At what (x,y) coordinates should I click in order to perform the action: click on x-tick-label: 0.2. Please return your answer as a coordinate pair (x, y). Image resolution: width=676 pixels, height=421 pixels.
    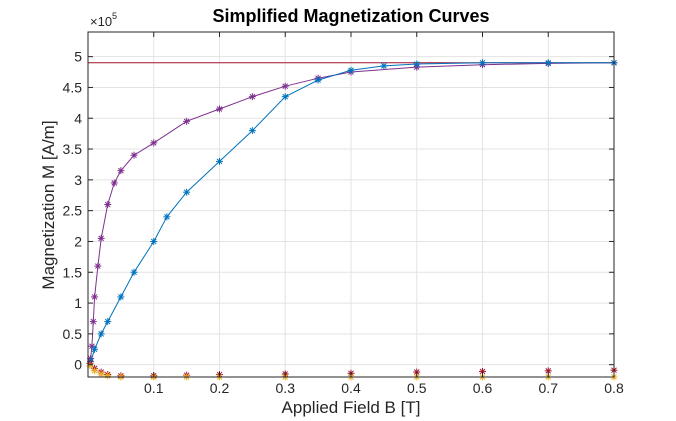
    Looking at the image, I should click on (220, 388).